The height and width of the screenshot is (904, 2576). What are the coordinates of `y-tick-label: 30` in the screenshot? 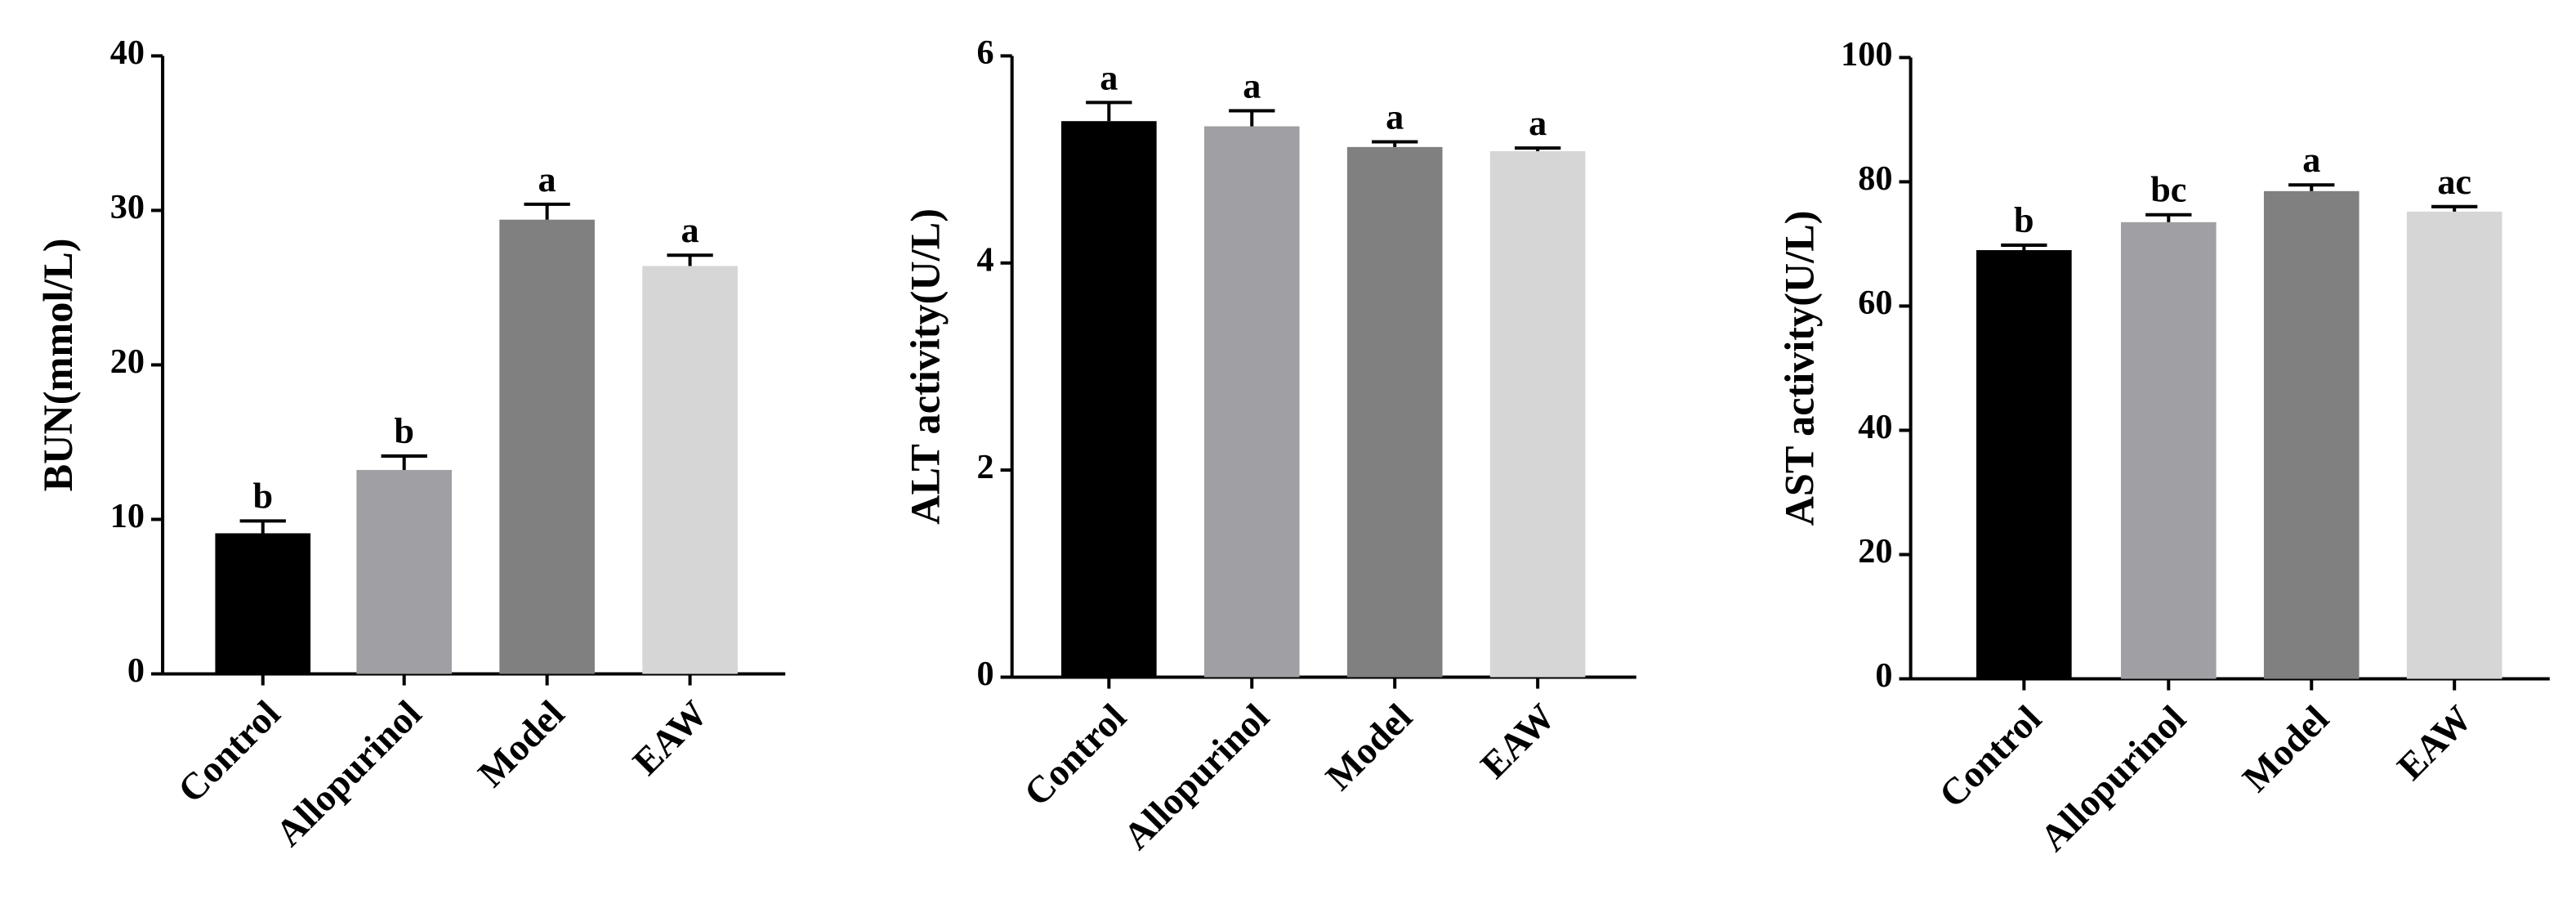 It's located at (128, 207).